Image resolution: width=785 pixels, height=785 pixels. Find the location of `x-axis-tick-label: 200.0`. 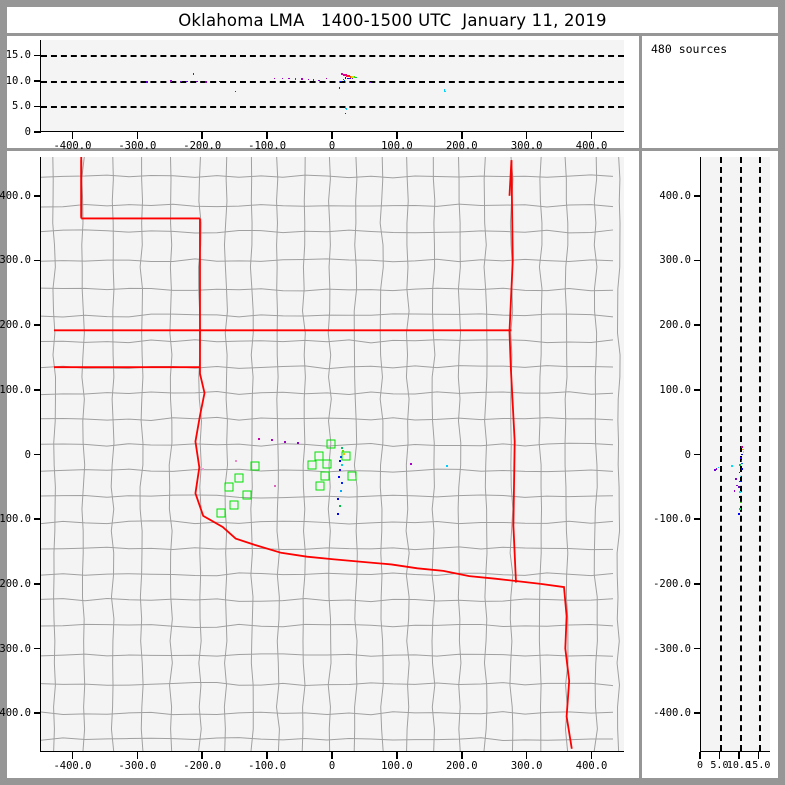

x-axis-tick-label: 200.0 is located at coordinates (461, 766).